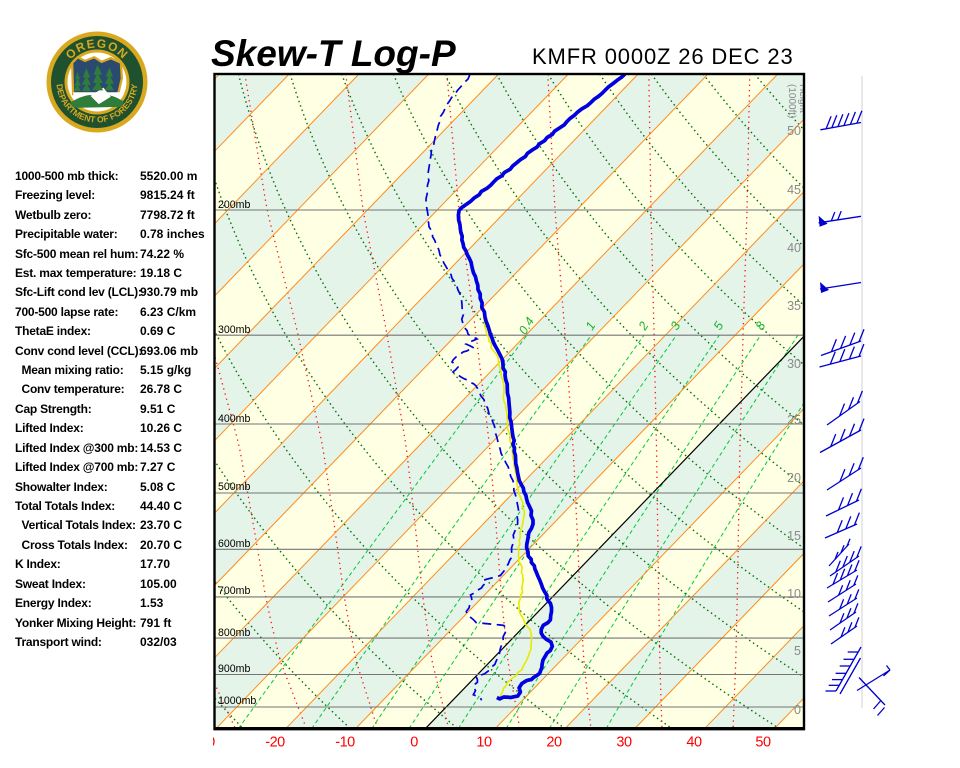 The image size is (960, 768). I want to click on svg-text: 400mb, so click(234, 419).